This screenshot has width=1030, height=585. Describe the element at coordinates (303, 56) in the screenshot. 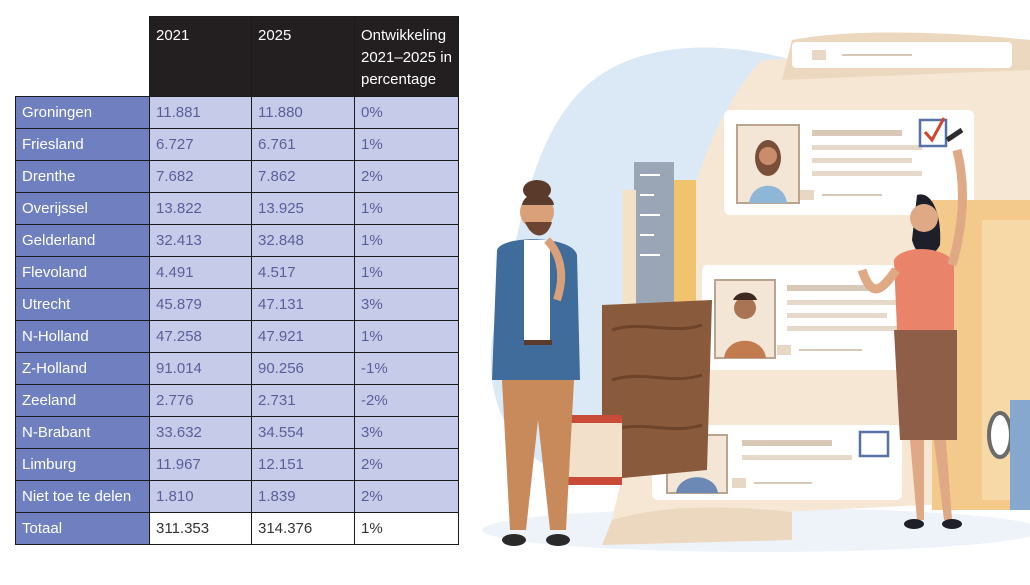

I see `header-2025: 2025` at that location.